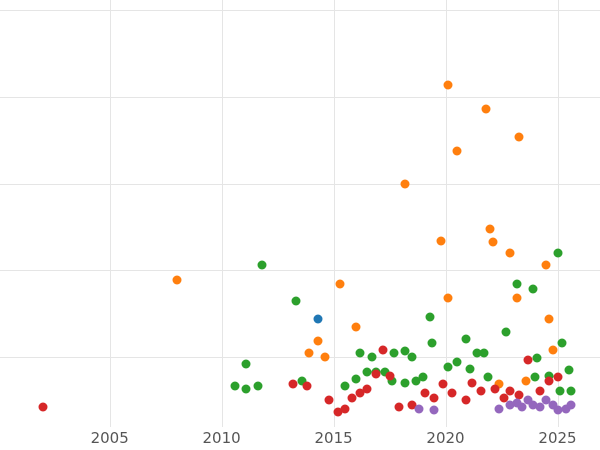  What do you see at coordinates (333, 438) in the screenshot?
I see `x-tick-label: 2015` at bounding box center [333, 438].